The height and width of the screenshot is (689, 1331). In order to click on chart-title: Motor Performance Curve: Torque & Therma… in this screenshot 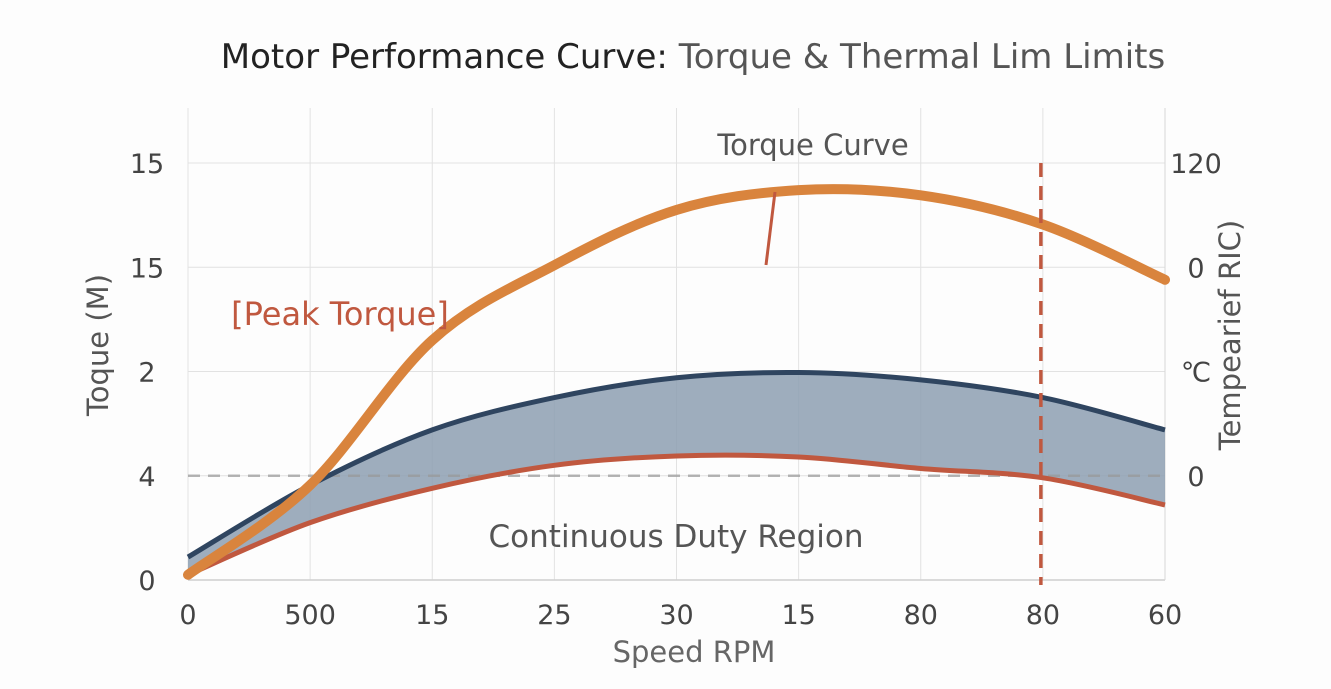, I will do `click(693, 57)`.